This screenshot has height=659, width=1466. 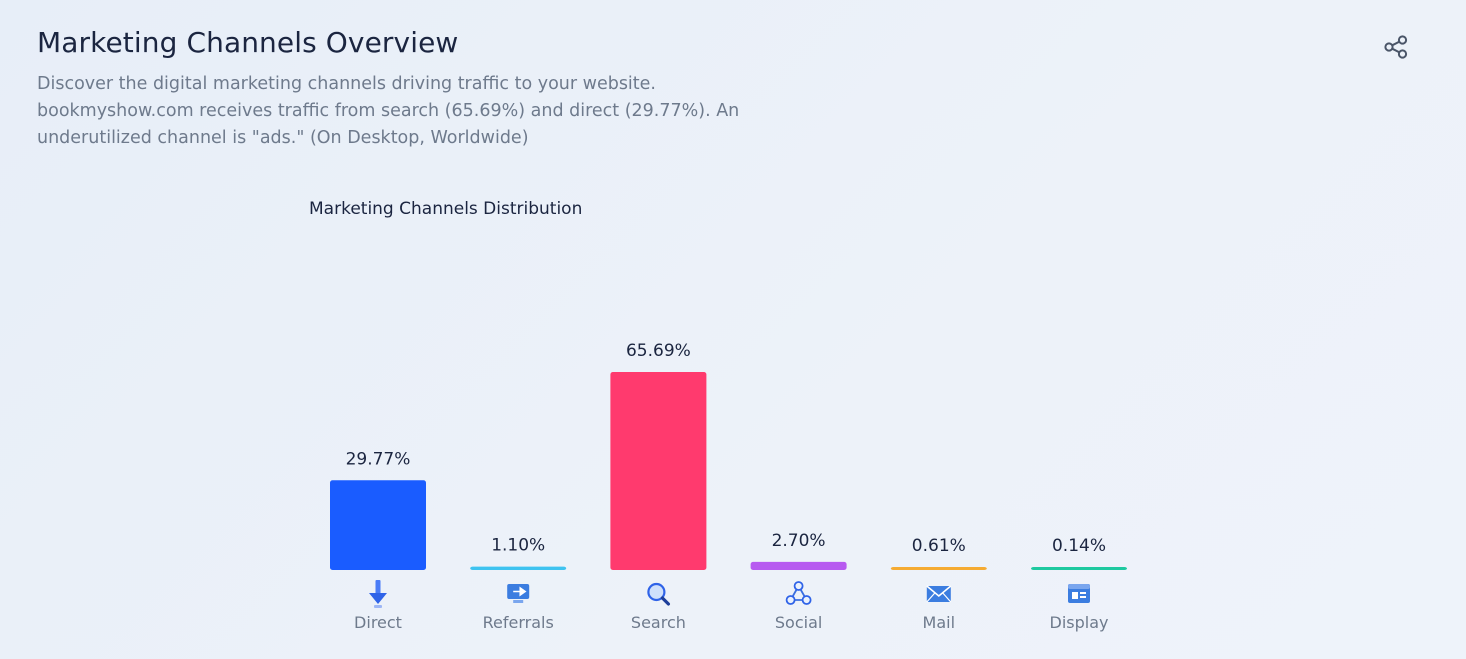 I want to click on bar-mail, so click(x=938, y=568).